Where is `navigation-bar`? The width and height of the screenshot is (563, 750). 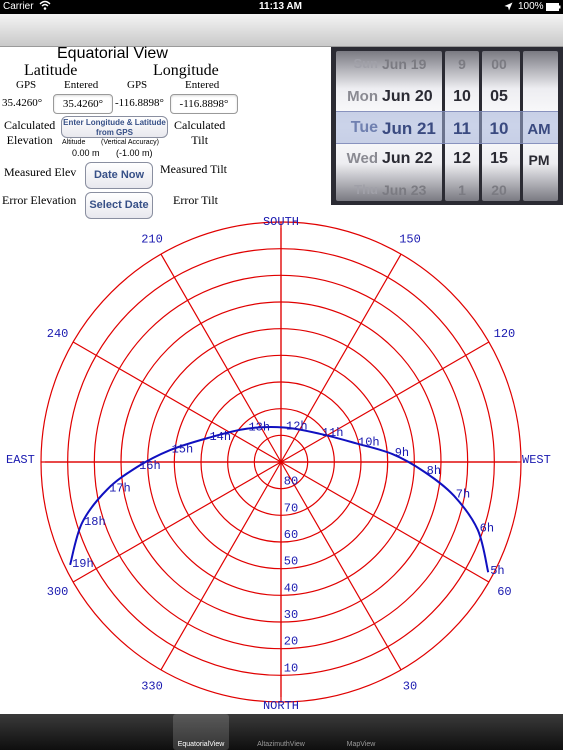
navigation-bar is located at coordinates (281, 30).